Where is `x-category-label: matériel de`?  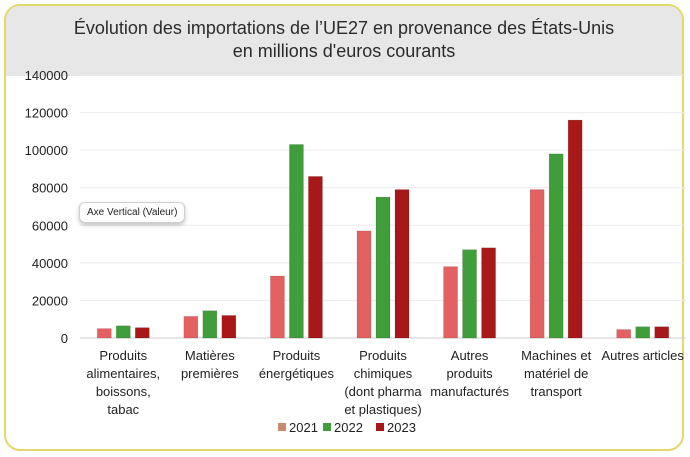 x-category-label: matériel de is located at coordinates (556, 373).